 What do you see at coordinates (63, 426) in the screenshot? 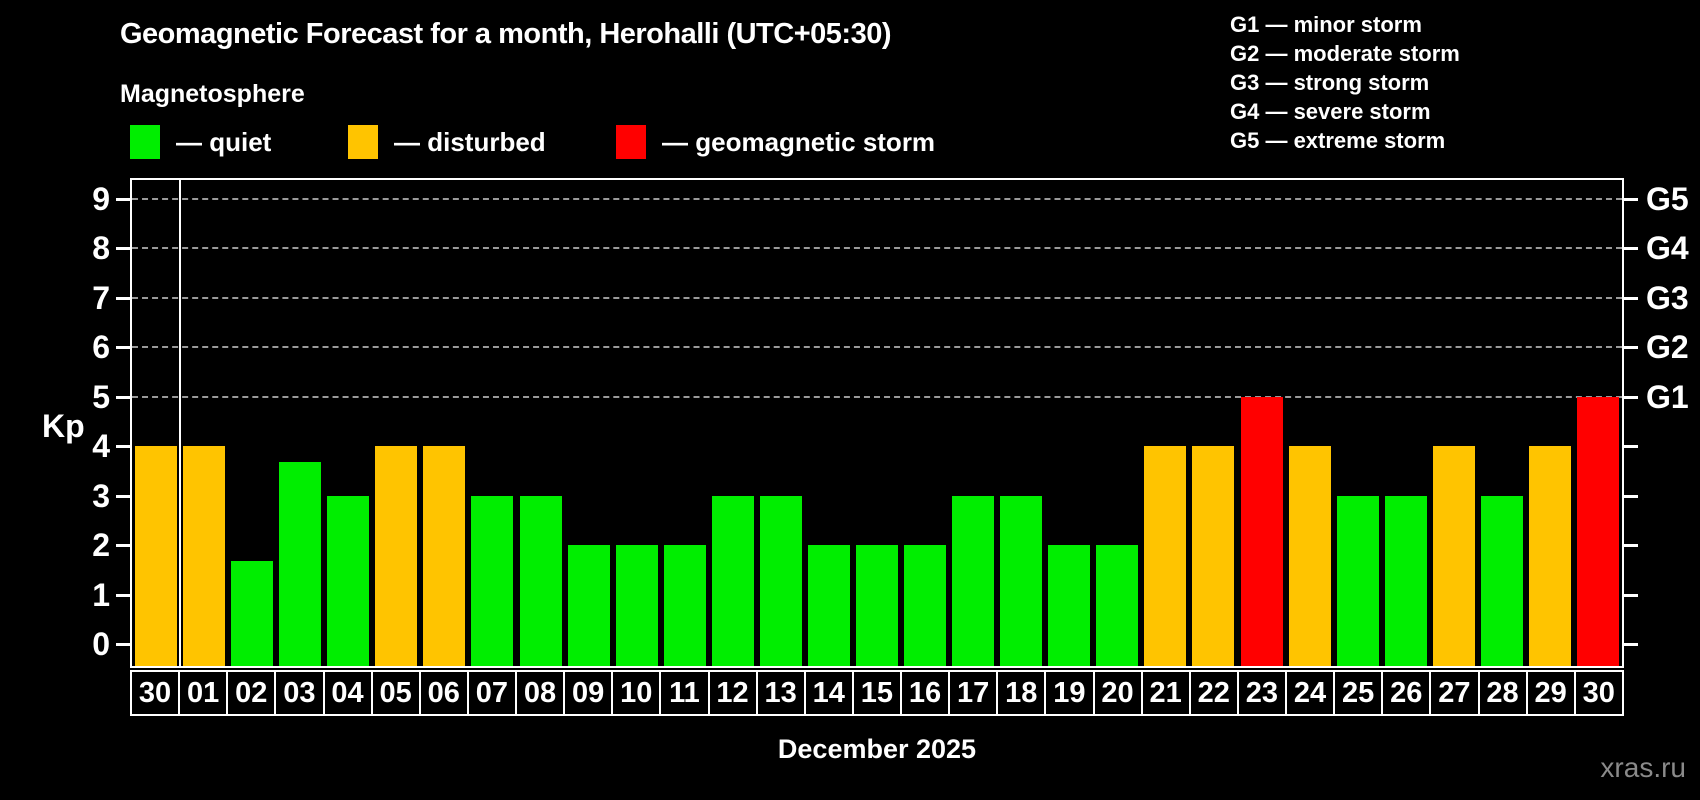
I see `y-axis-label: Kp` at bounding box center [63, 426].